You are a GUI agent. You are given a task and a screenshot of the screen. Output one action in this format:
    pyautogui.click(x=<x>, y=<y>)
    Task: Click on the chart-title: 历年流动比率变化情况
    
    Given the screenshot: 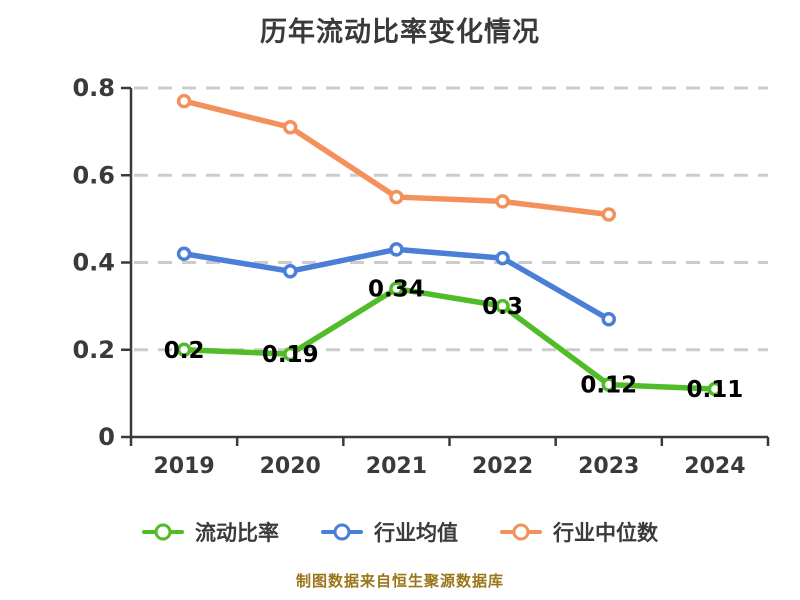 What is the action you would take?
    pyautogui.click(x=400, y=32)
    